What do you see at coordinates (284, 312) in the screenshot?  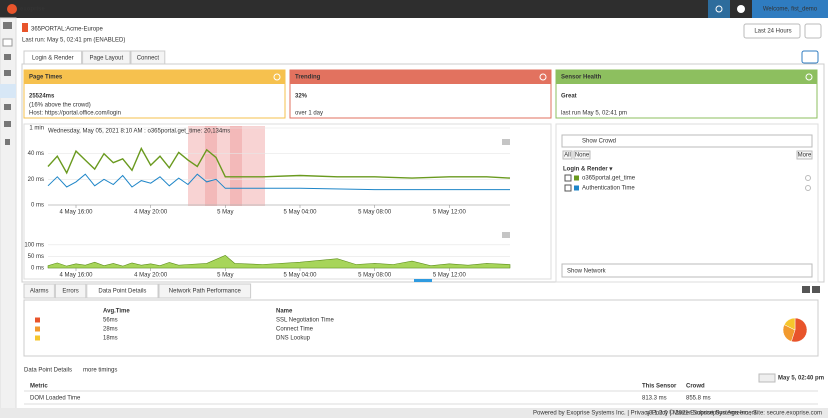 I see `column-header: Name` at bounding box center [284, 312].